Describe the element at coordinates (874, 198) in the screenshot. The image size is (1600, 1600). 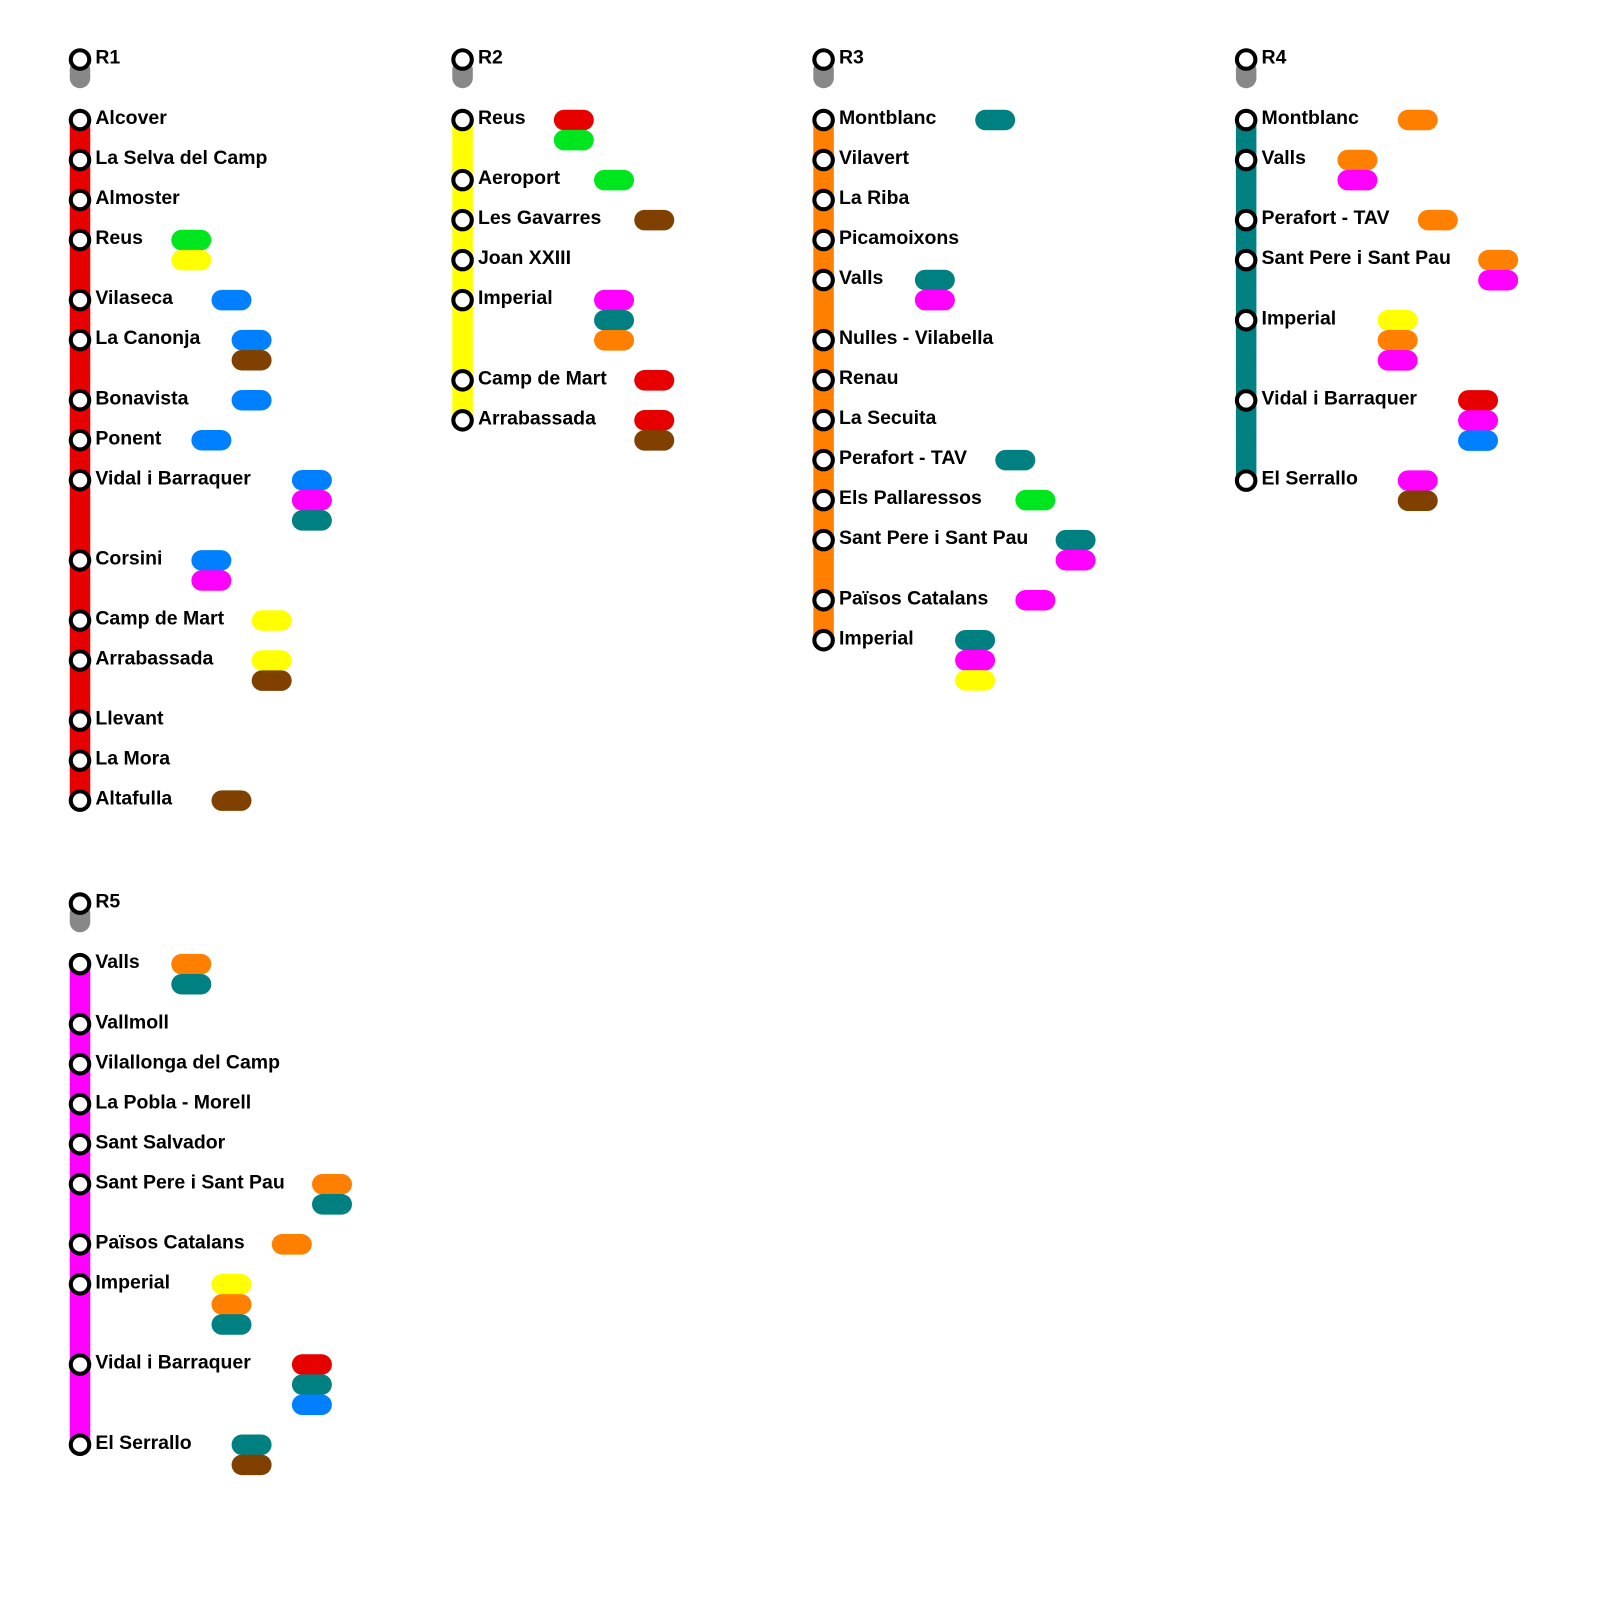
I see `station-label: La Riba` at that location.